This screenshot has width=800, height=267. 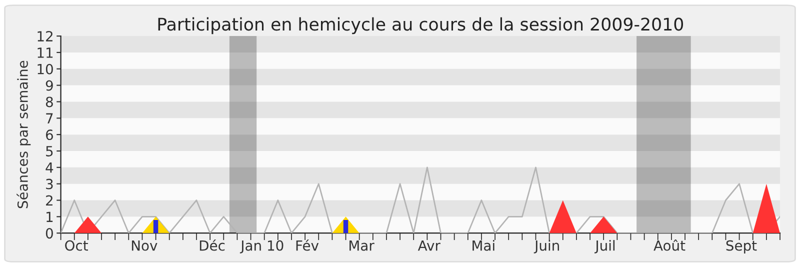 I want to click on y-tick-label: 12, so click(x=45, y=36).